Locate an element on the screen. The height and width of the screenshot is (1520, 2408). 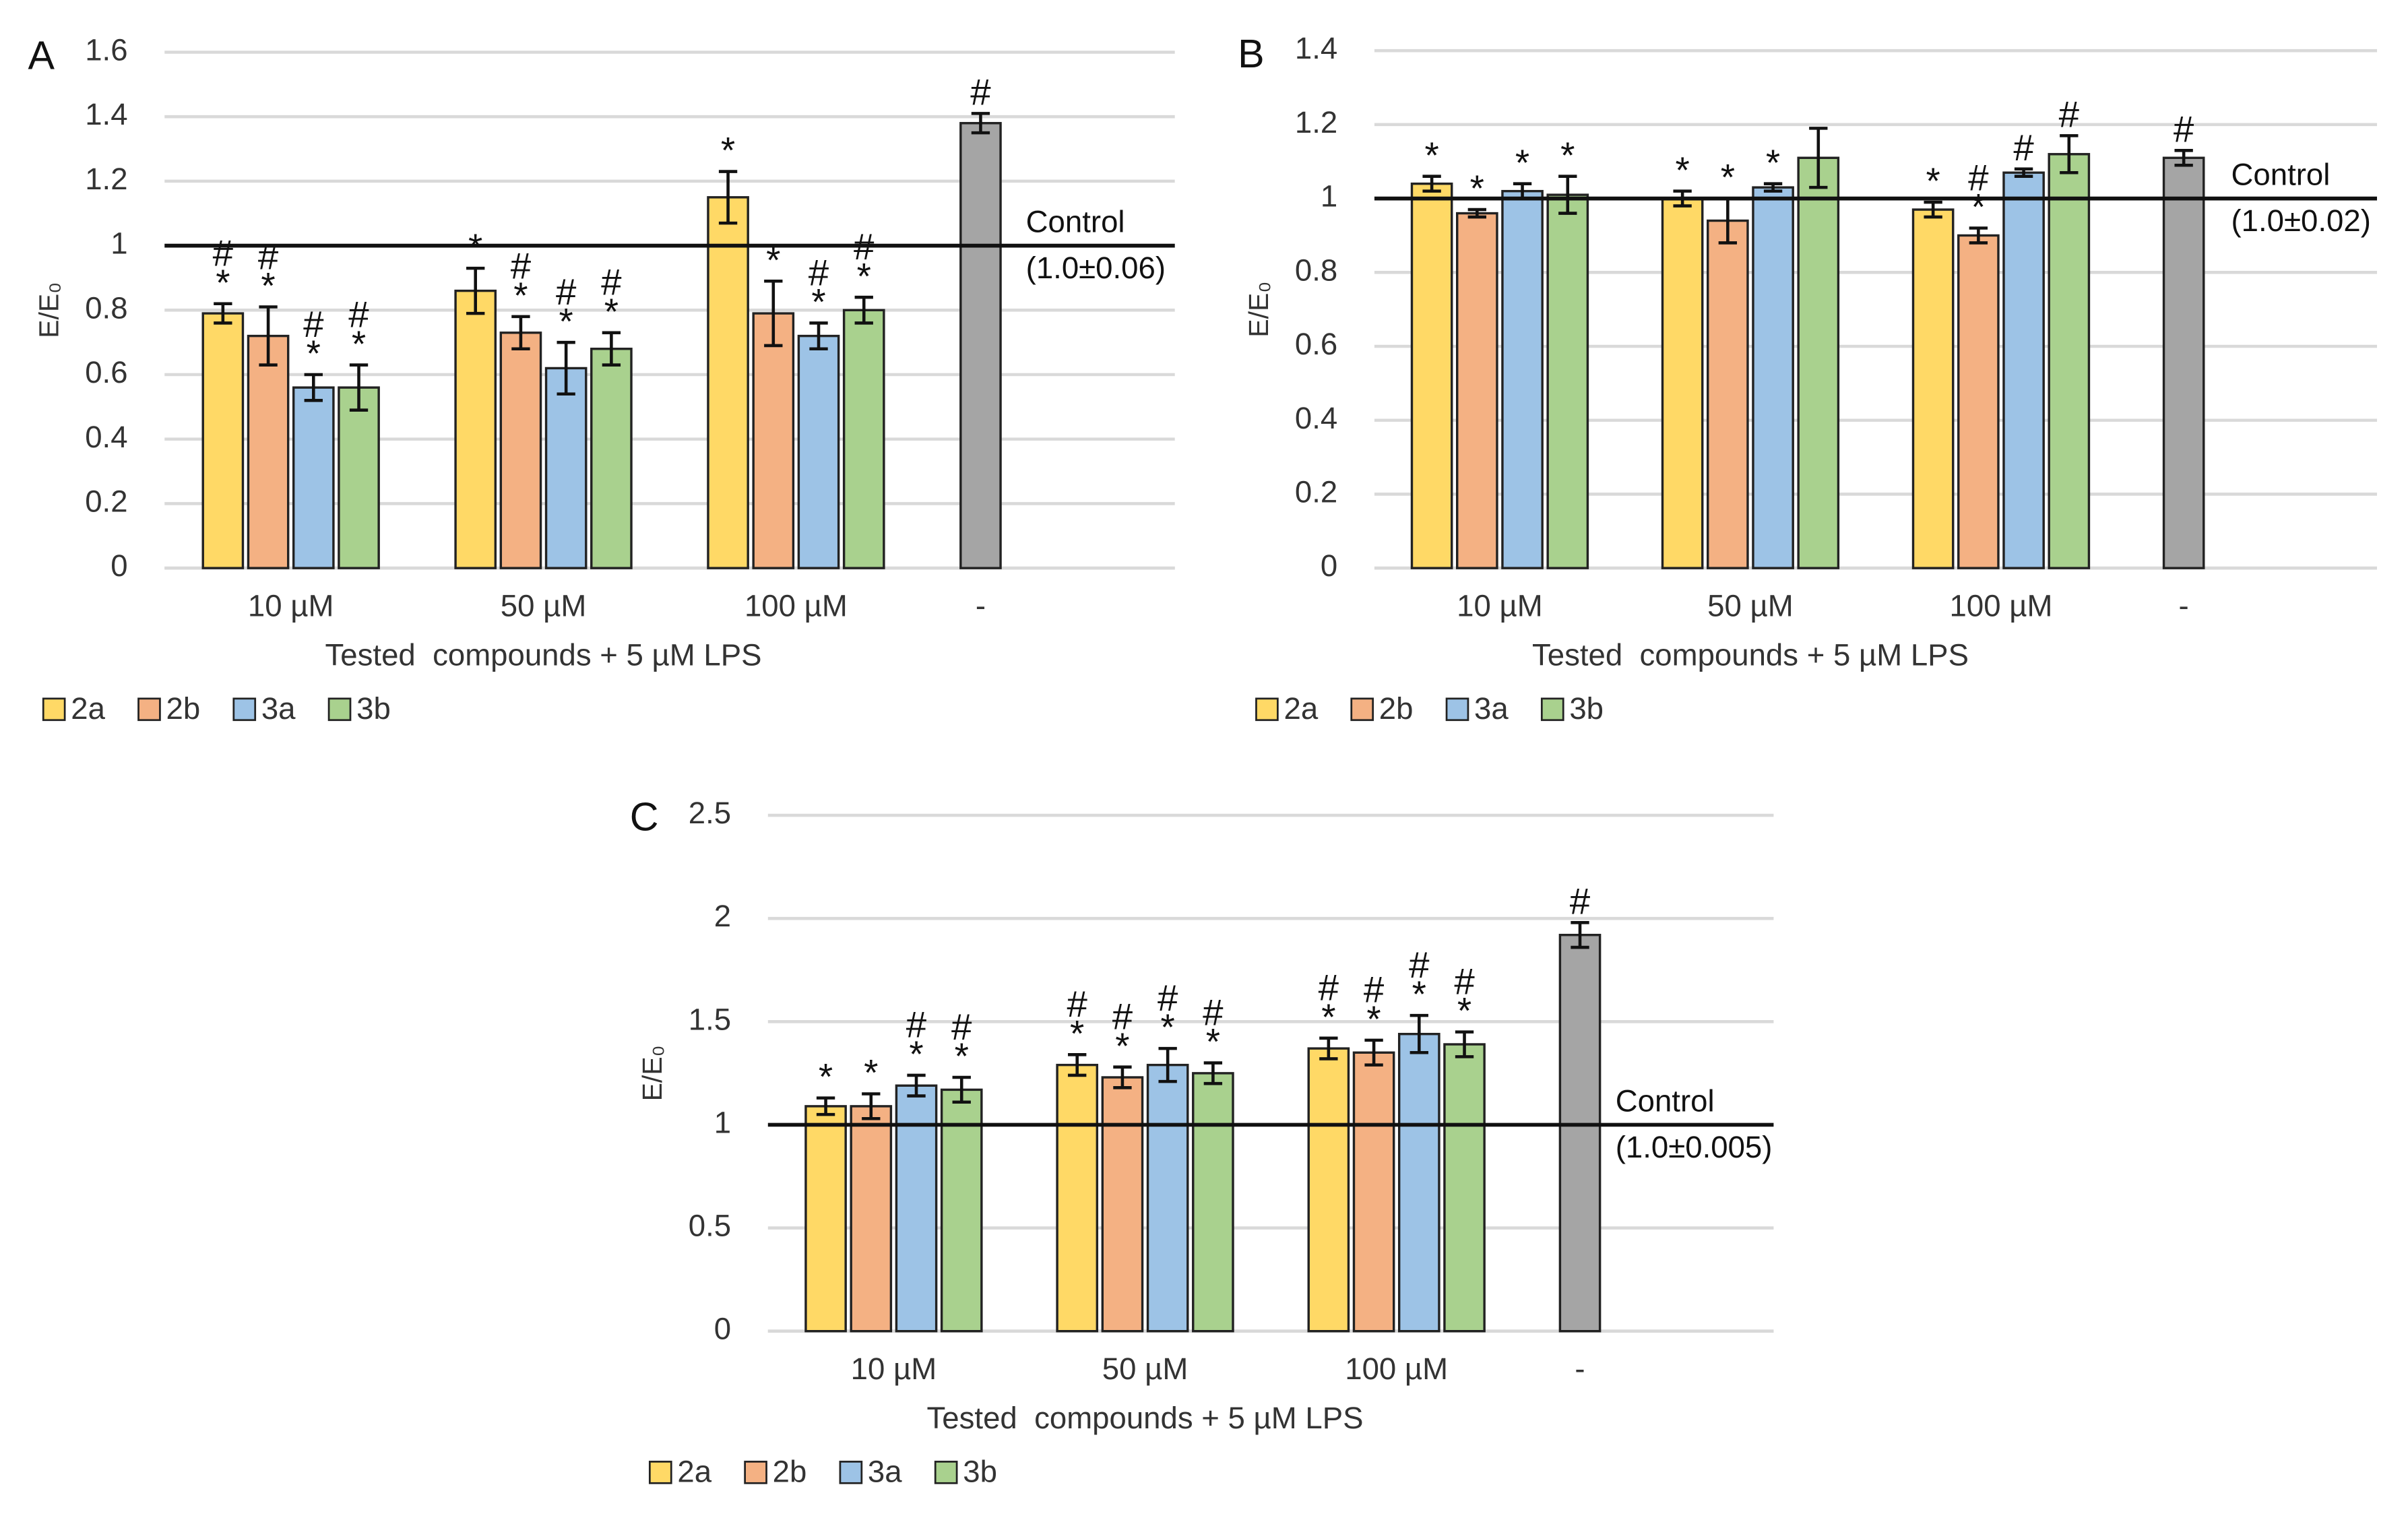
y-tick-label: 0.5 is located at coordinates (710, 1226).